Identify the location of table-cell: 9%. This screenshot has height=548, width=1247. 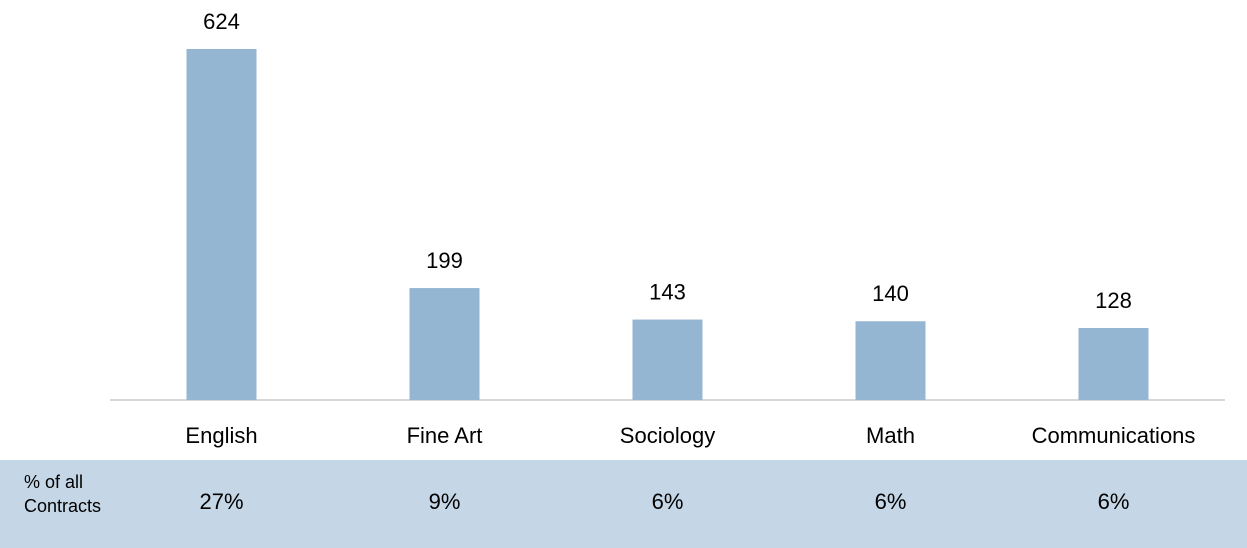
(445, 501).